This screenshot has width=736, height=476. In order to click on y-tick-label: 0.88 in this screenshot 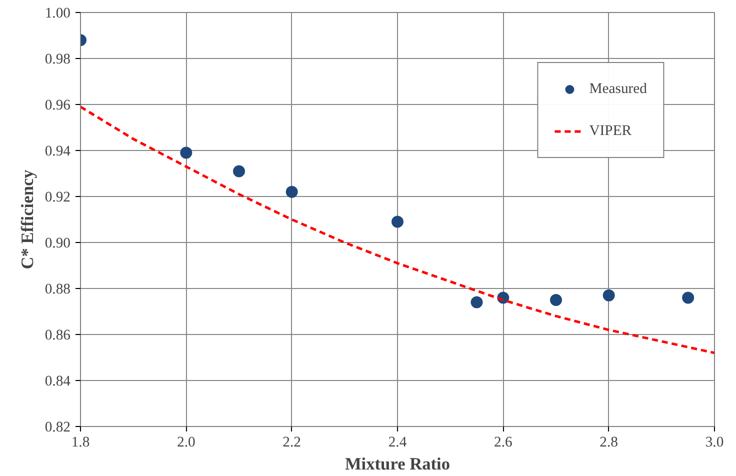, I will do `click(57, 290)`.